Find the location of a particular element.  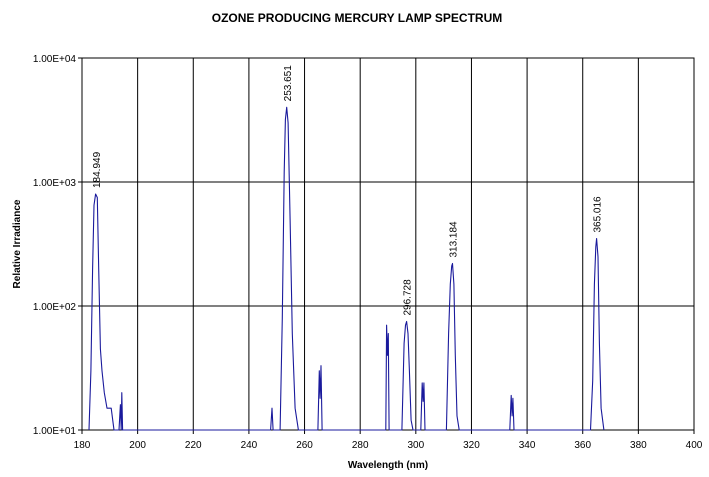

x-tick-label: 200 is located at coordinates (137, 445).